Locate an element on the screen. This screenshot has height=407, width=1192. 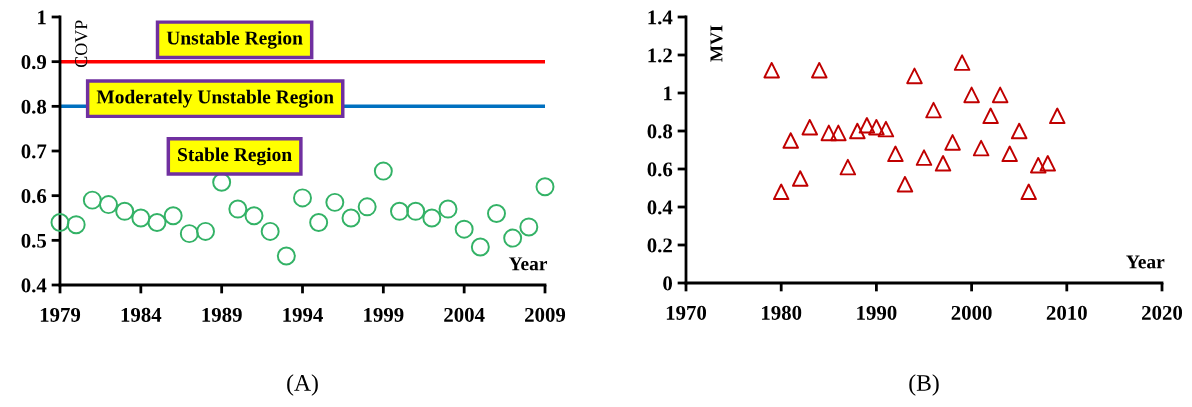
x-tick-label: 1979 is located at coordinates (60, 314).